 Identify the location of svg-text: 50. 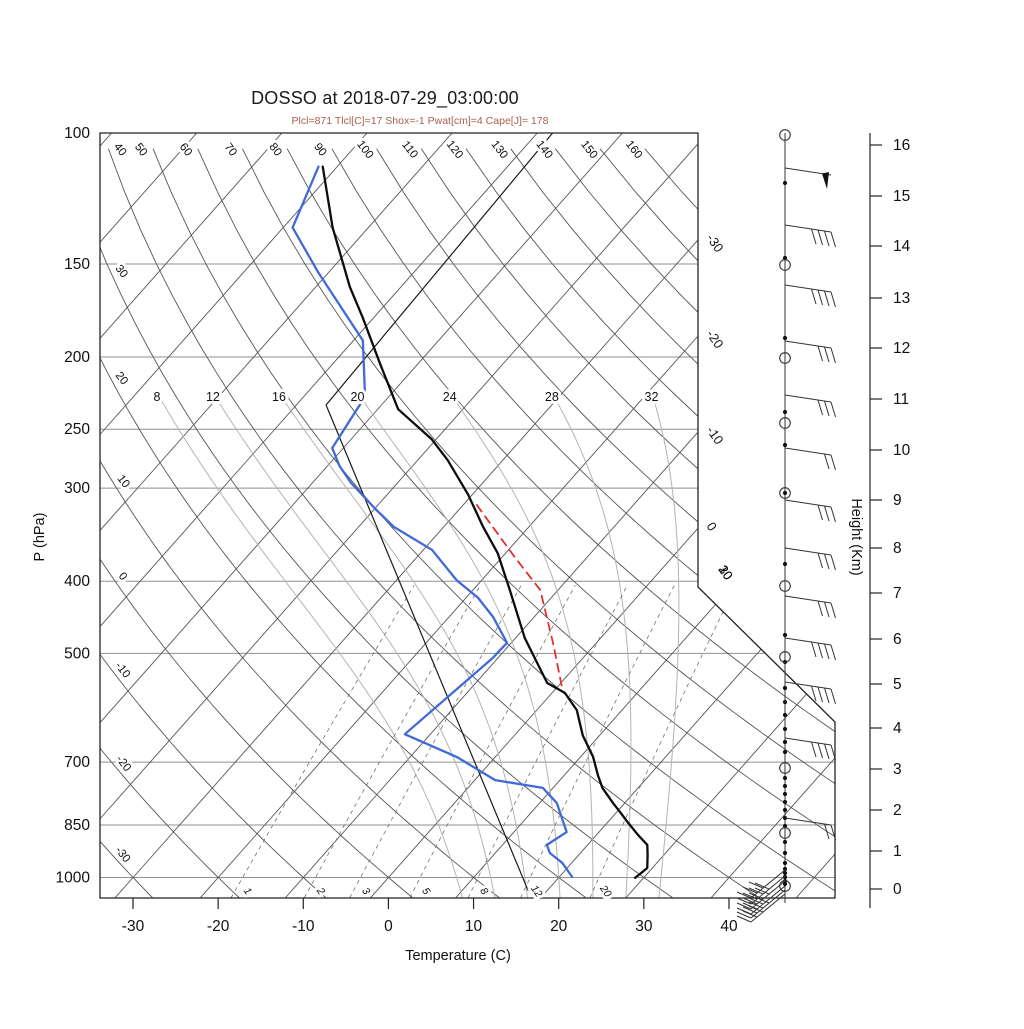
(140, 149).